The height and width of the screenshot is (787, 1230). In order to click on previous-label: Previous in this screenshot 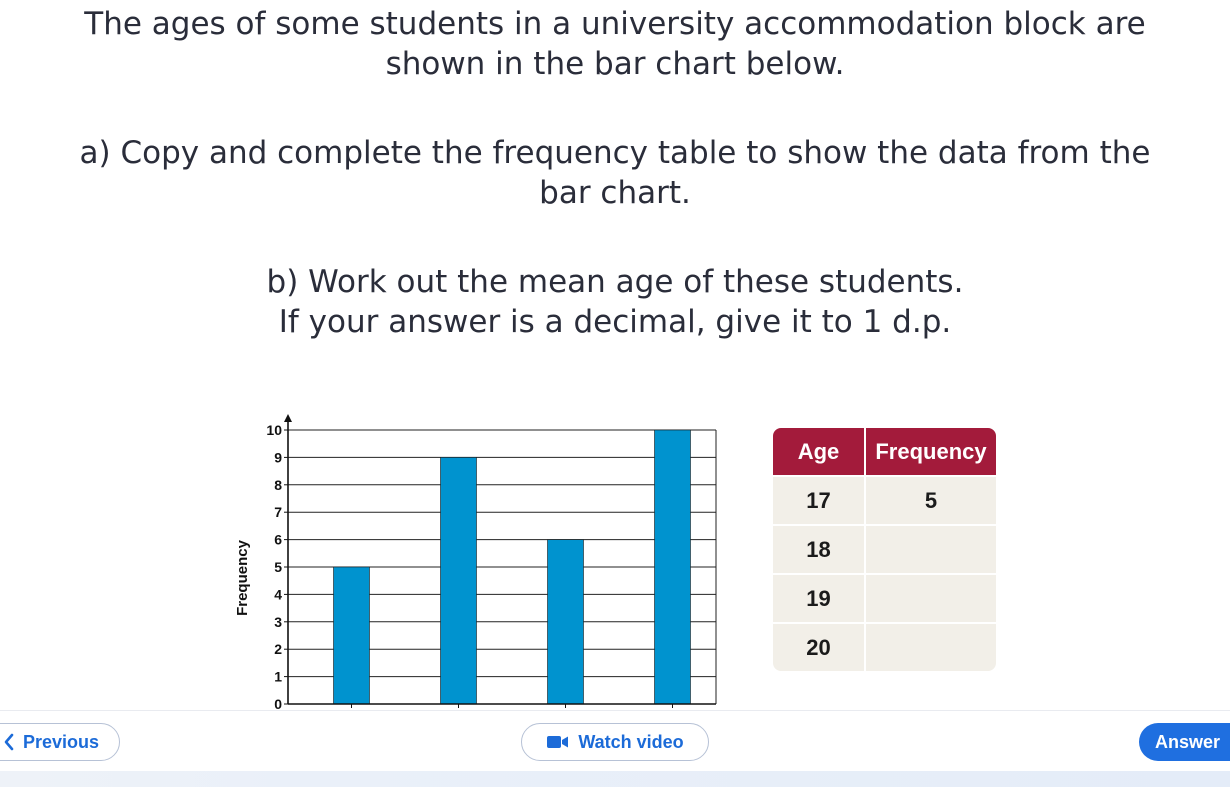, I will do `click(61, 741)`.